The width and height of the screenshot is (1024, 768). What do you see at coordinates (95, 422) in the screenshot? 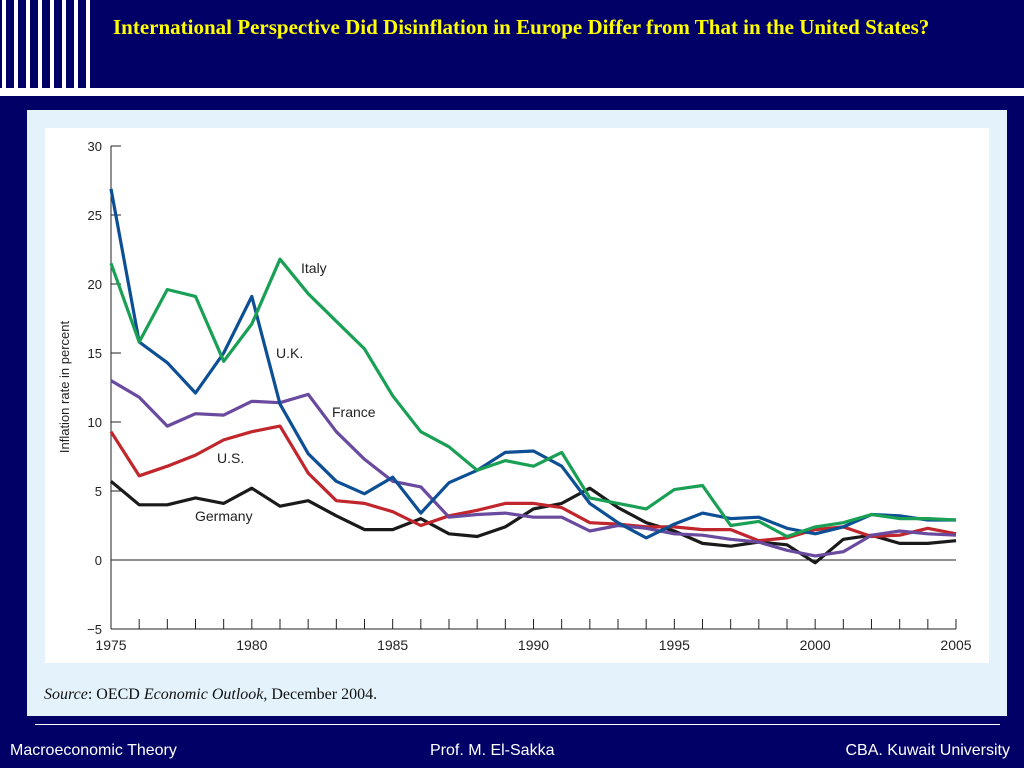
I see `y-tick-label: 10` at bounding box center [95, 422].